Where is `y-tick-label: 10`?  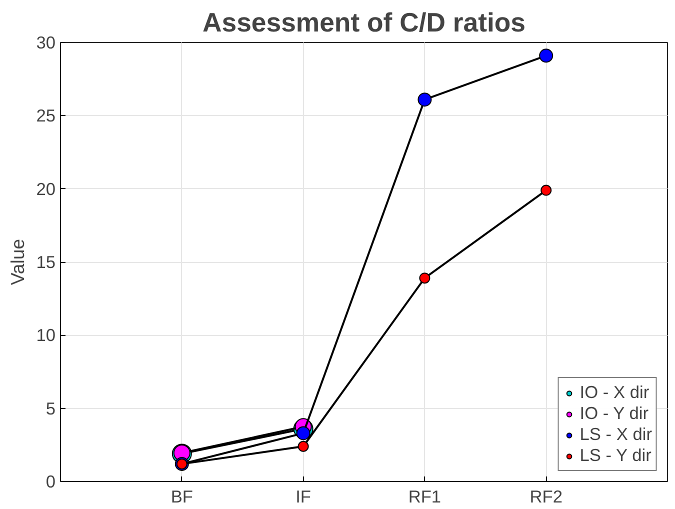
y-tick-label: 10 is located at coordinates (46, 335).